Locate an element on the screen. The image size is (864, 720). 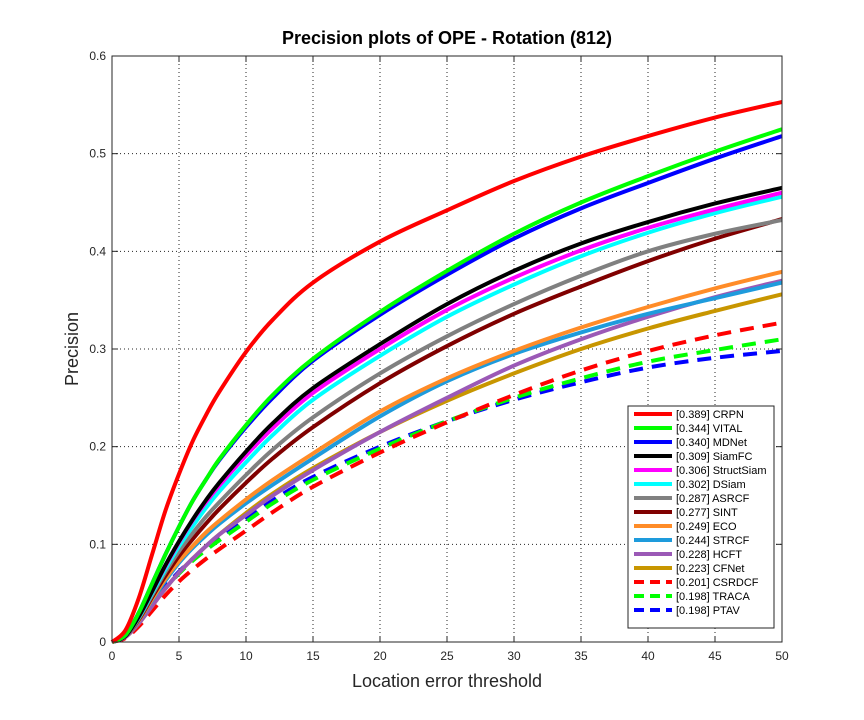
x-tick-label: 5 is located at coordinates (179, 656).